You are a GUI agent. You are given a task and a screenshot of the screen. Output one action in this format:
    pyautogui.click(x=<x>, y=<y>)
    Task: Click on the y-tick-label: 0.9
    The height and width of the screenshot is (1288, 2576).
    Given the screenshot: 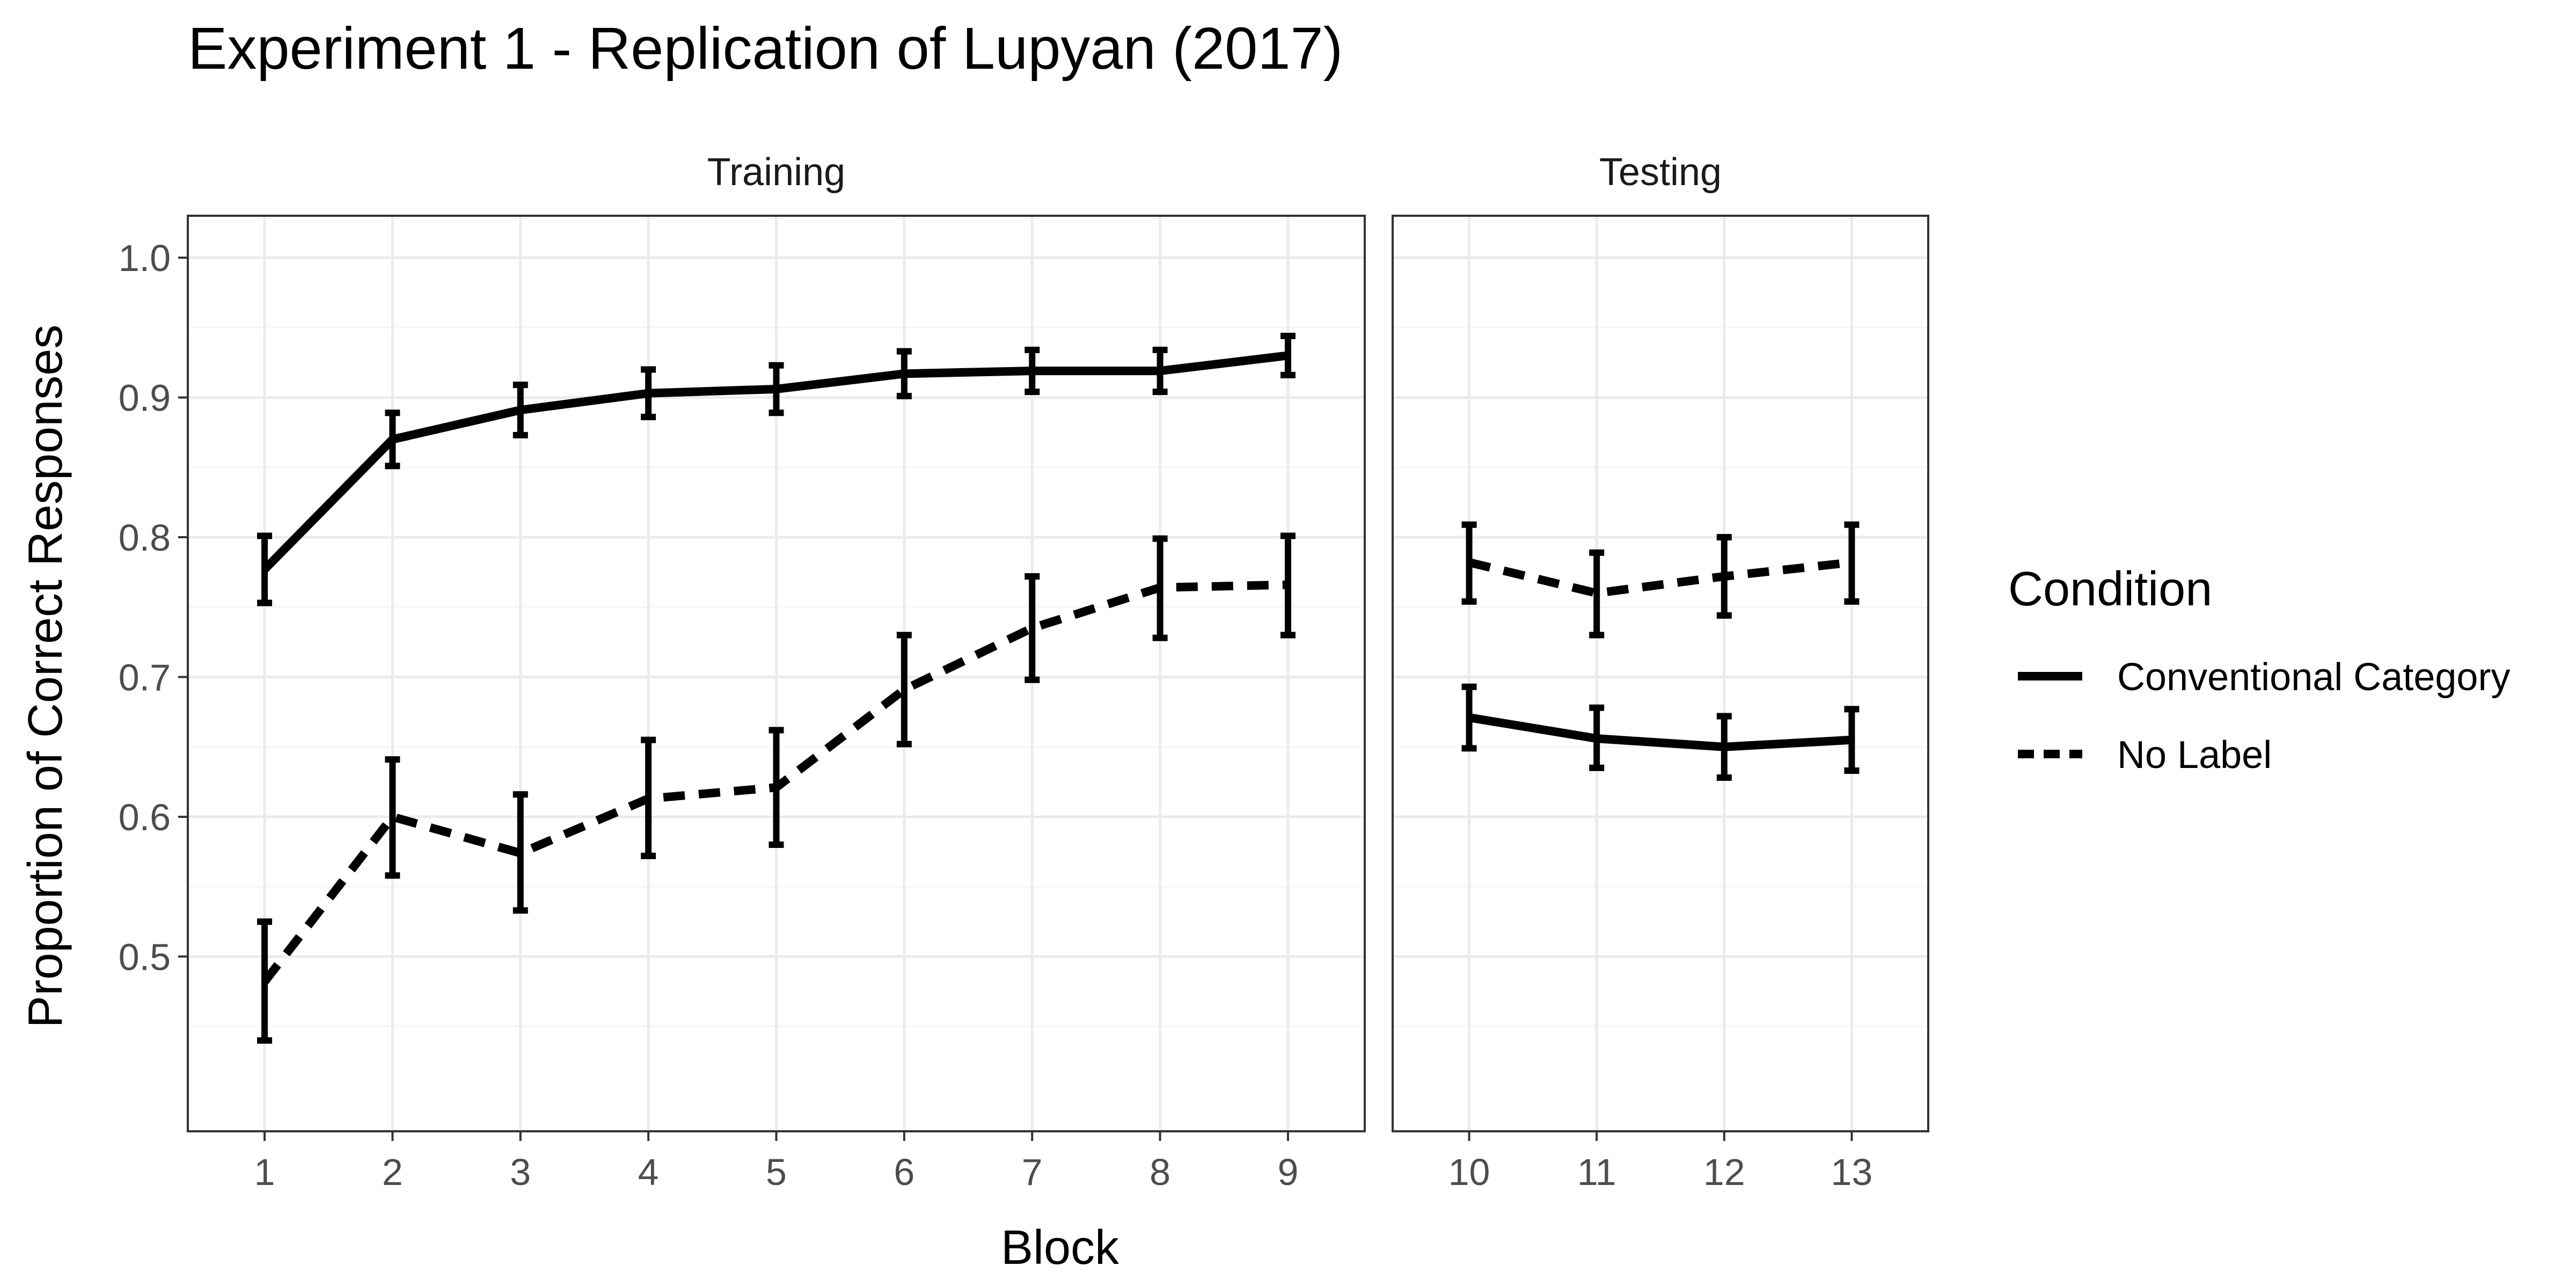 What is the action you would take?
    pyautogui.click(x=145, y=398)
    